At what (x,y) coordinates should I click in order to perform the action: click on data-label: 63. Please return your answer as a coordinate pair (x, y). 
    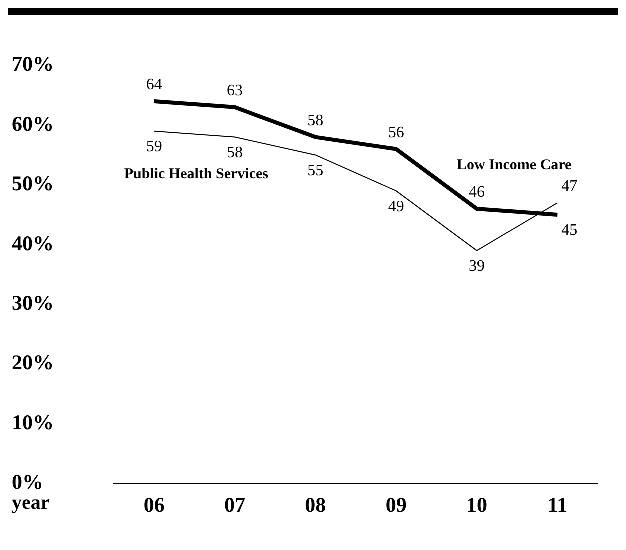
    Looking at the image, I should click on (235, 91).